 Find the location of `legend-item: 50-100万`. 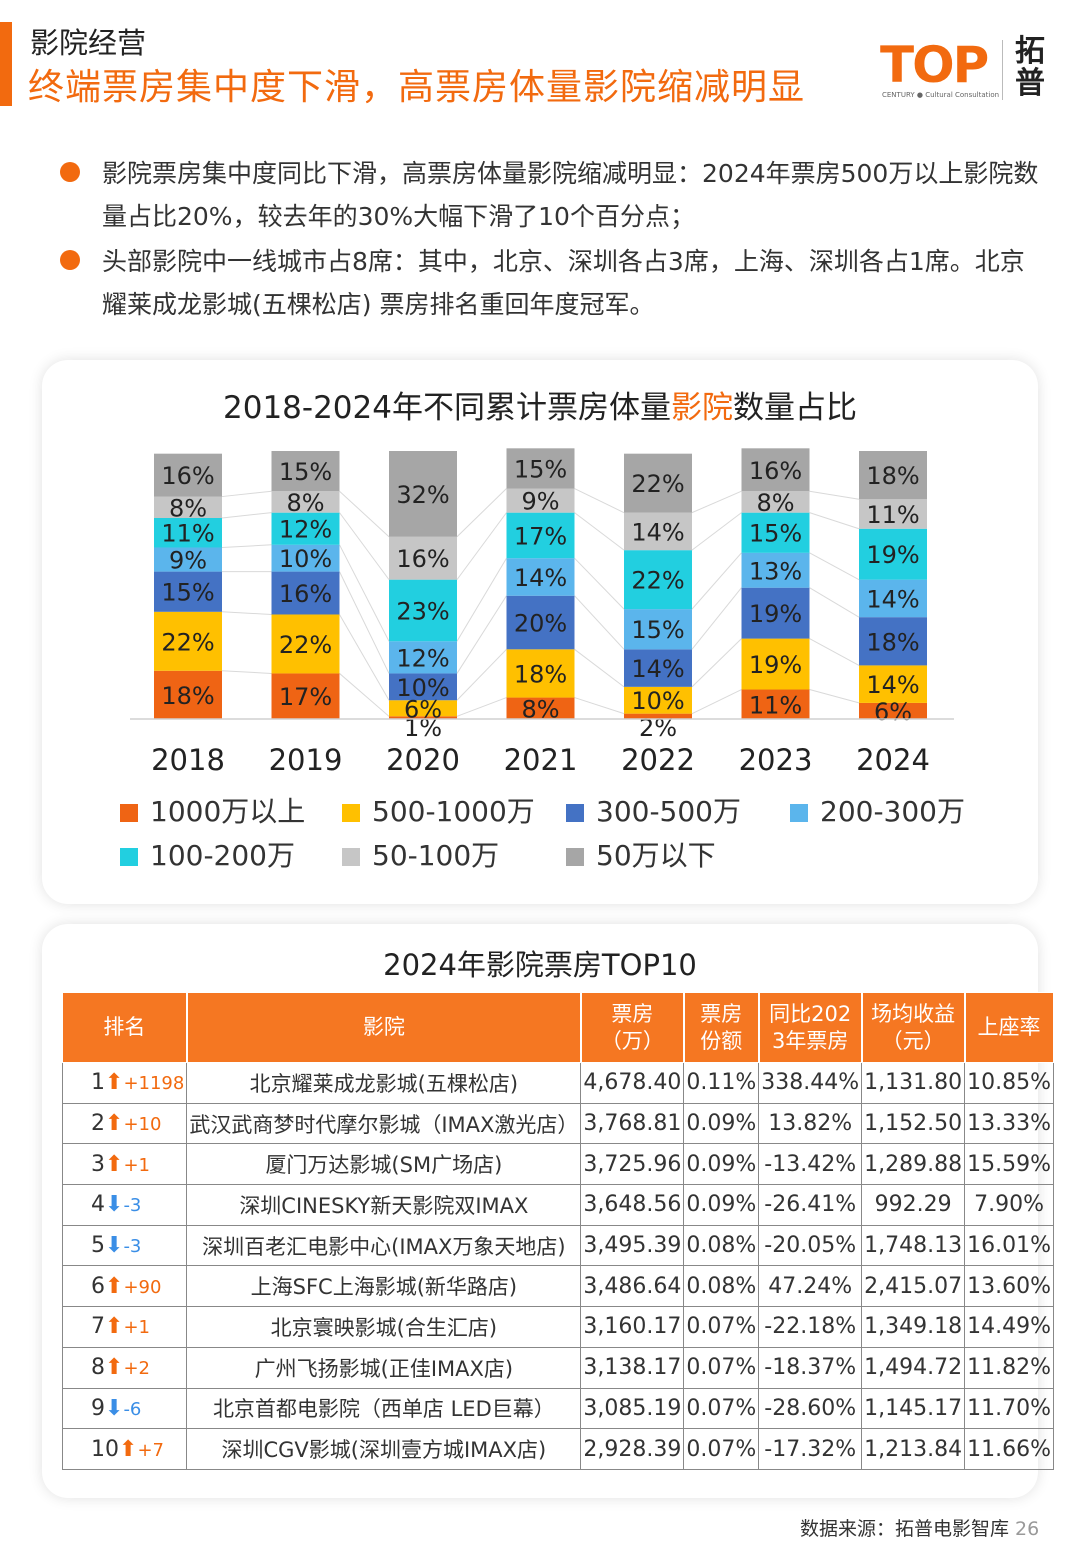

legend-item: 50-100万 is located at coordinates (420, 854).